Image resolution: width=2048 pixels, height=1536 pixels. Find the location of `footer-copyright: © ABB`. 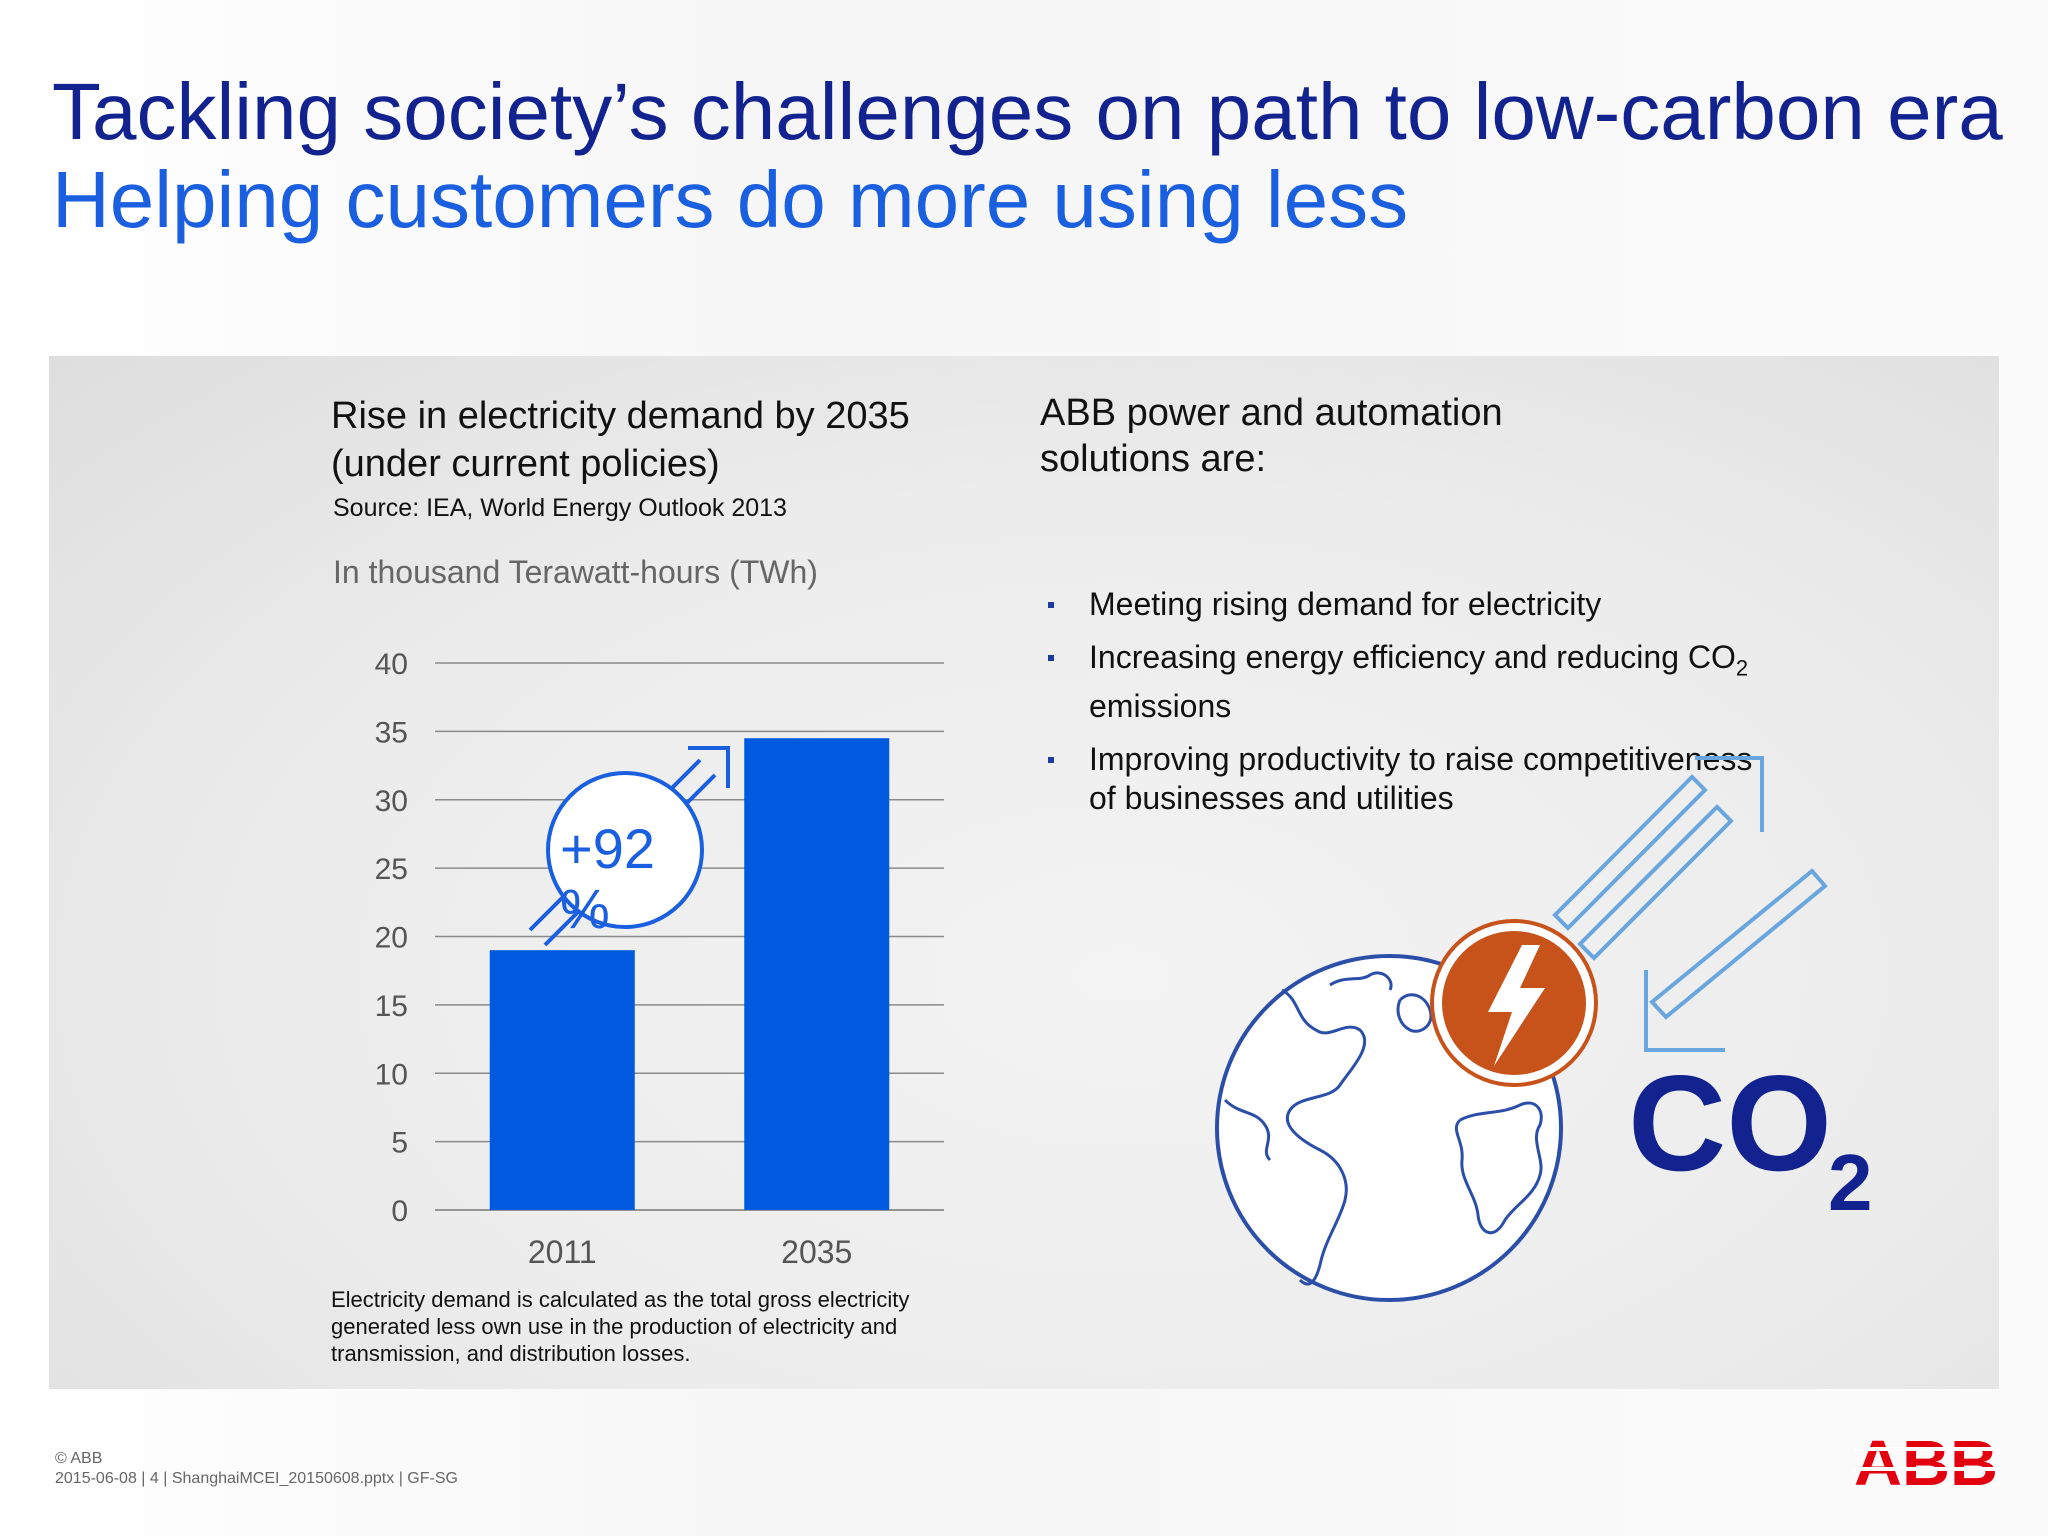

footer-copyright: © ABB is located at coordinates (79, 1458).